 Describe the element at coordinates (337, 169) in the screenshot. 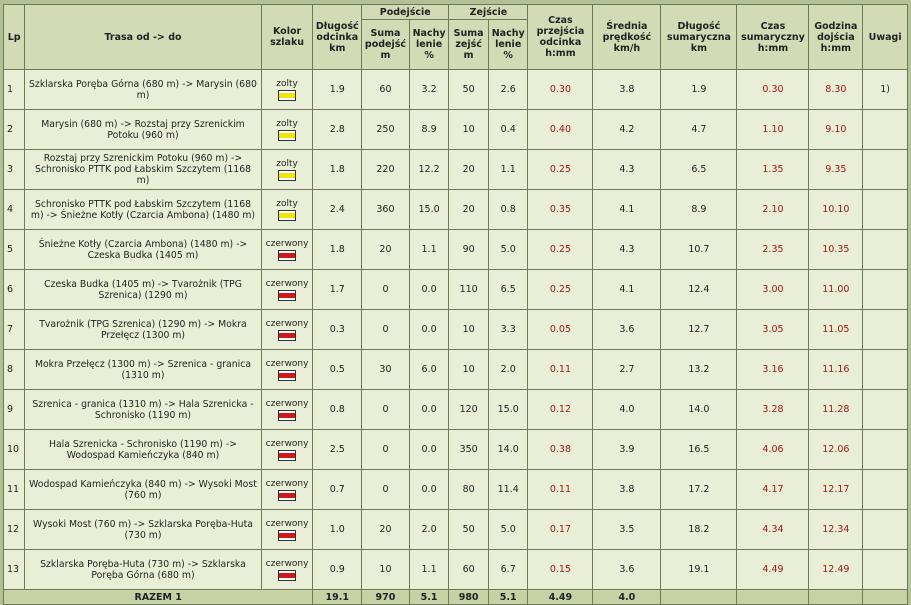

I see `row-dlugosc: 1.8` at that location.